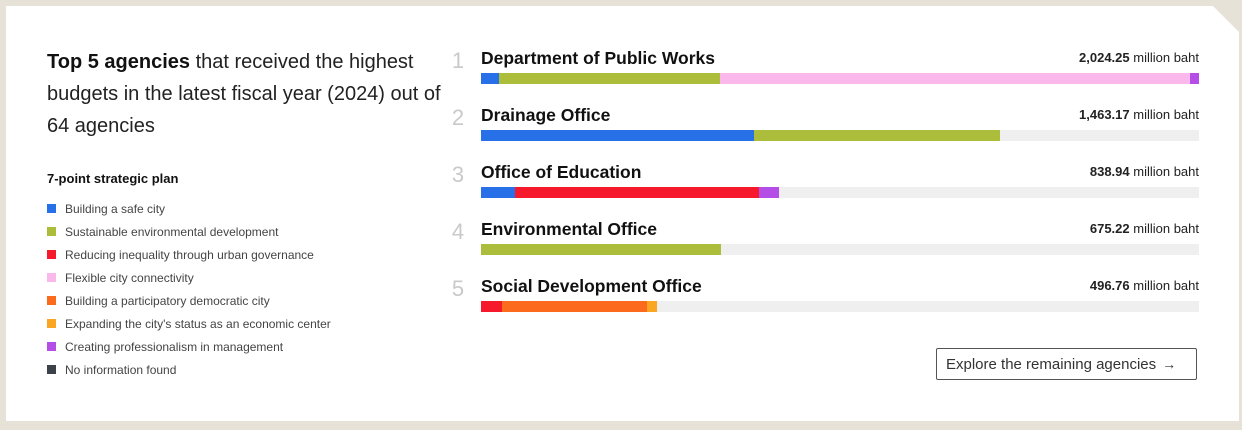 The height and width of the screenshot is (430, 1242). Describe the element at coordinates (1109, 285) in the screenshot. I see `budget-value: 496.76` at that location.